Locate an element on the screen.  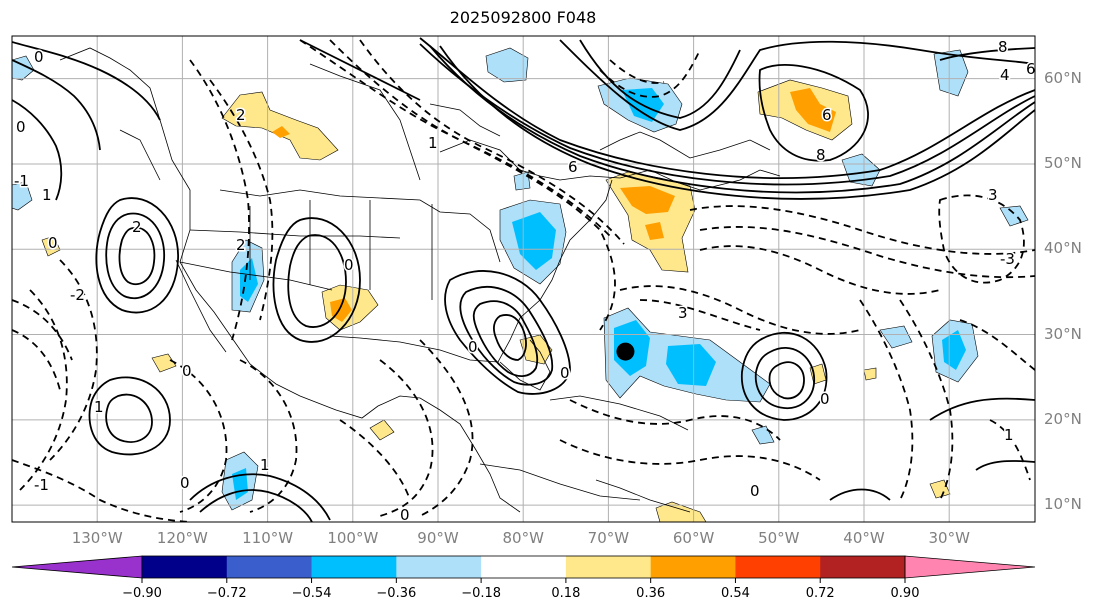
colorbar-tick-label: −0.90 is located at coordinates (142, 593).